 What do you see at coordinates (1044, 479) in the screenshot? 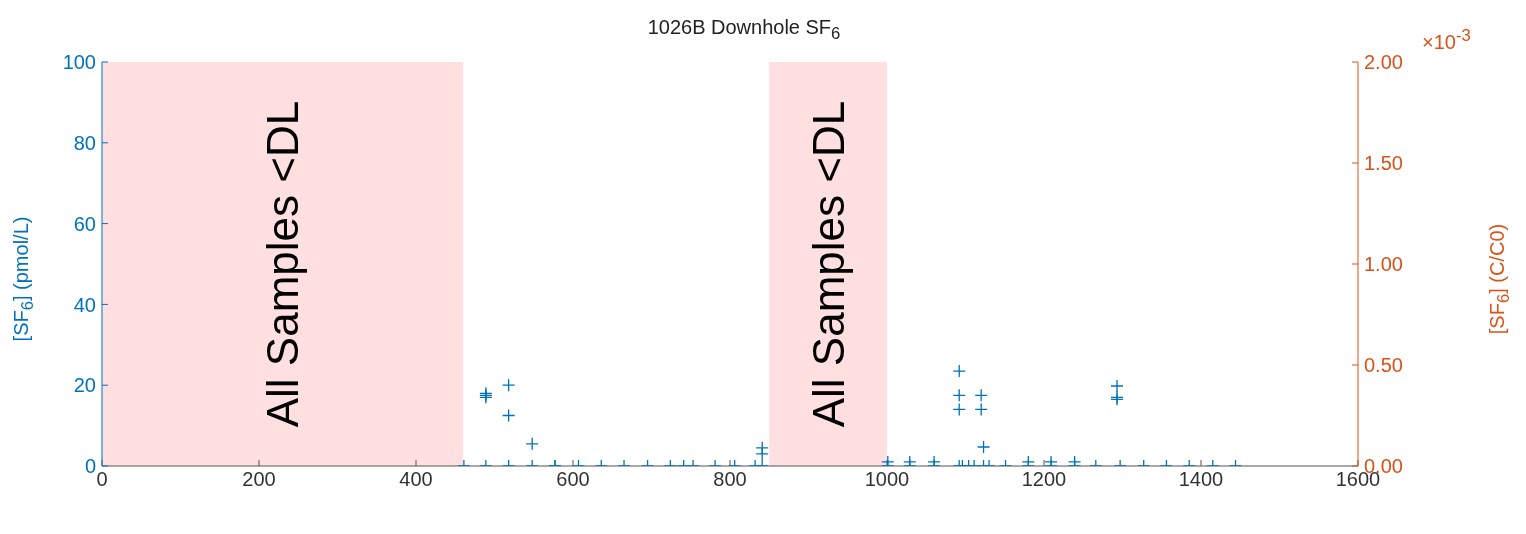
I see `x-tick-label: 1200` at bounding box center [1044, 479].